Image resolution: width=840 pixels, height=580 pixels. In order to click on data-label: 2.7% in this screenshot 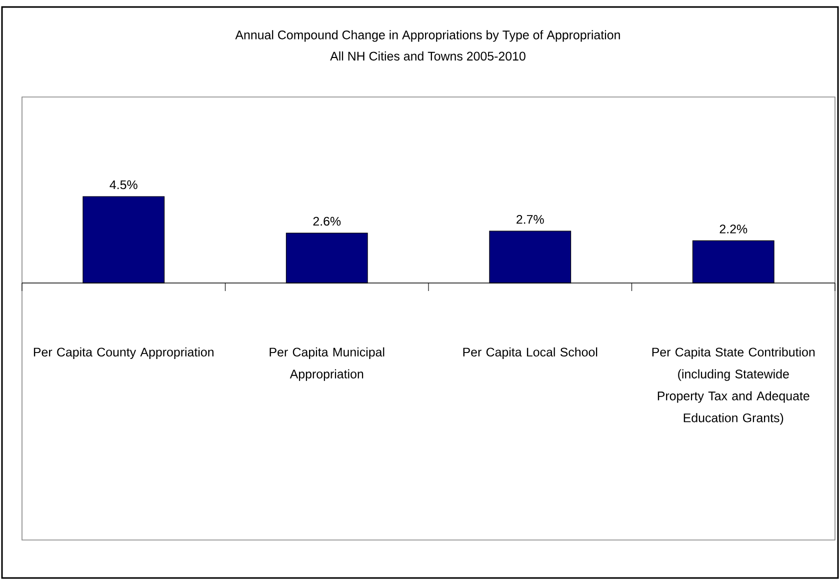, I will do `click(530, 219)`.